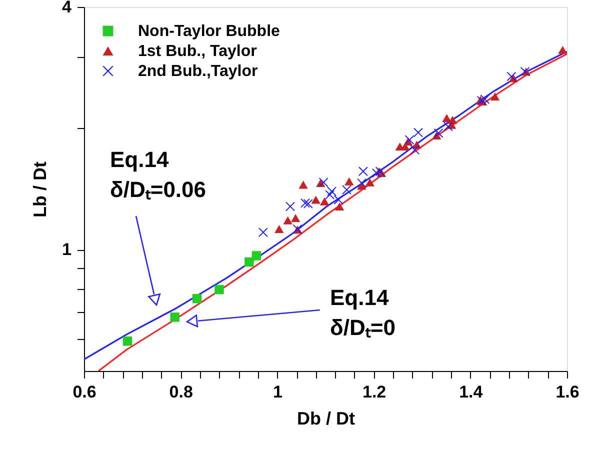 The image size is (592, 457). I want to click on x-tick-label: 0.8, so click(181, 392).